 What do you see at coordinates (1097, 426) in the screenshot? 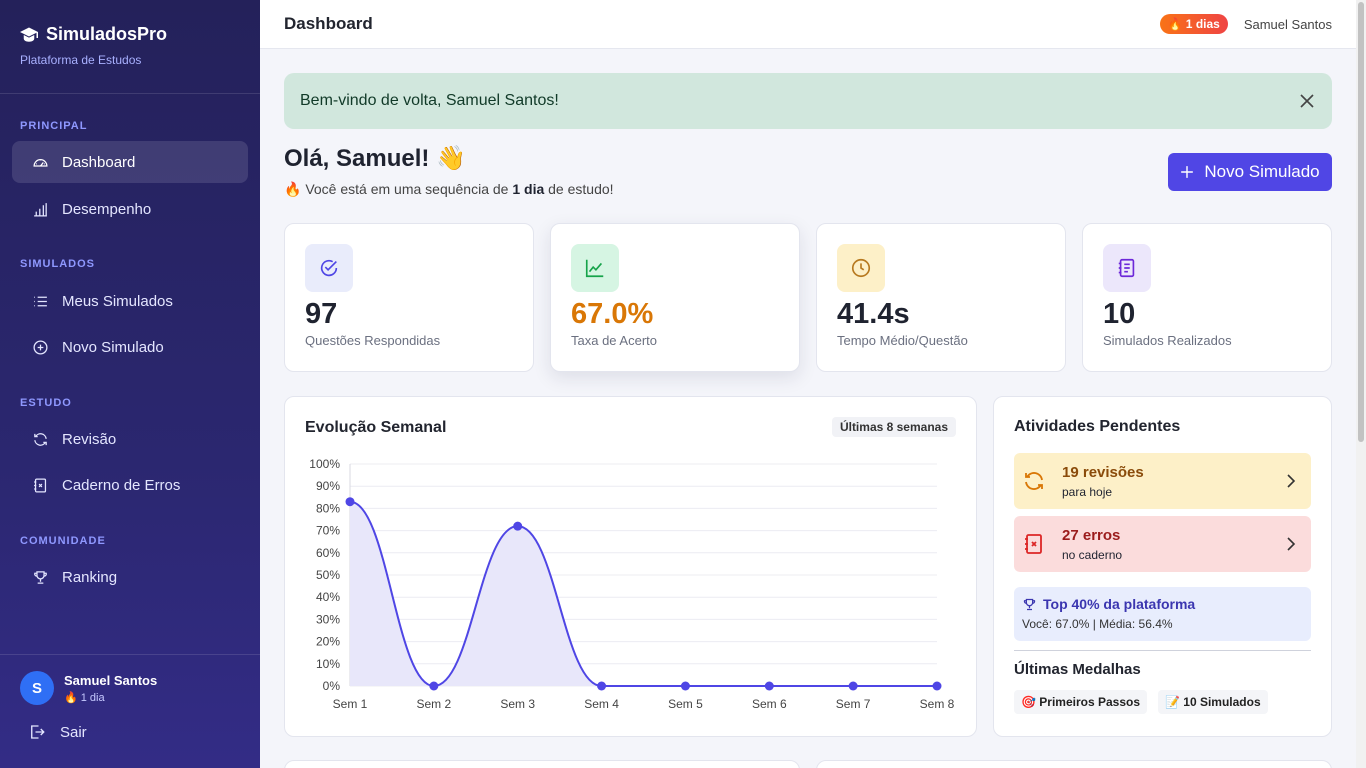
I see `pending-title: Atividades Pendentes` at bounding box center [1097, 426].